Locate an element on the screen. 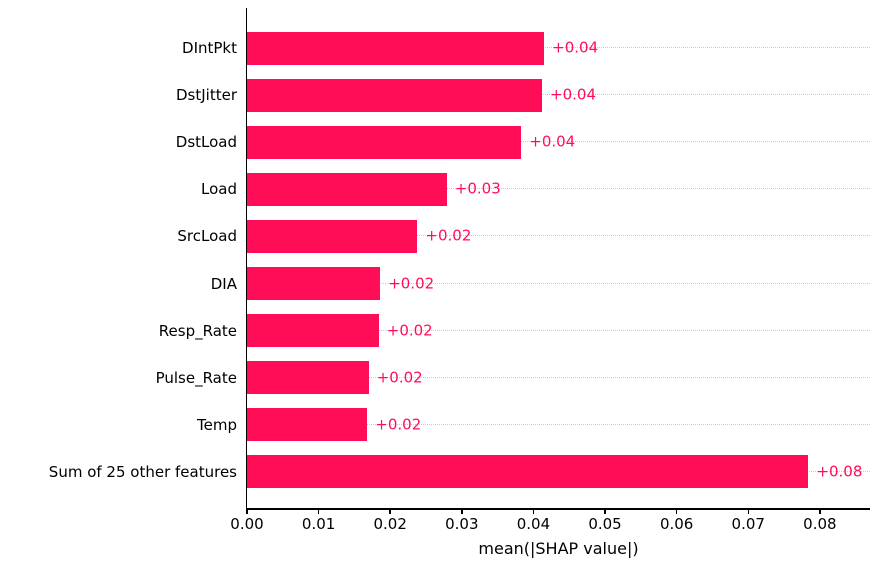  bar-dia is located at coordinates (314, 283).